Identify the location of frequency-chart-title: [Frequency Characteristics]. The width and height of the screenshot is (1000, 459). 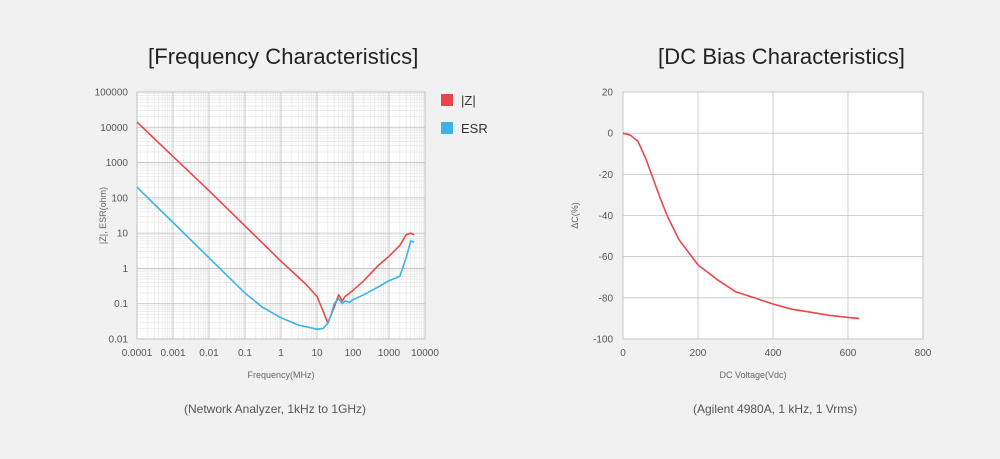
(283, 56).